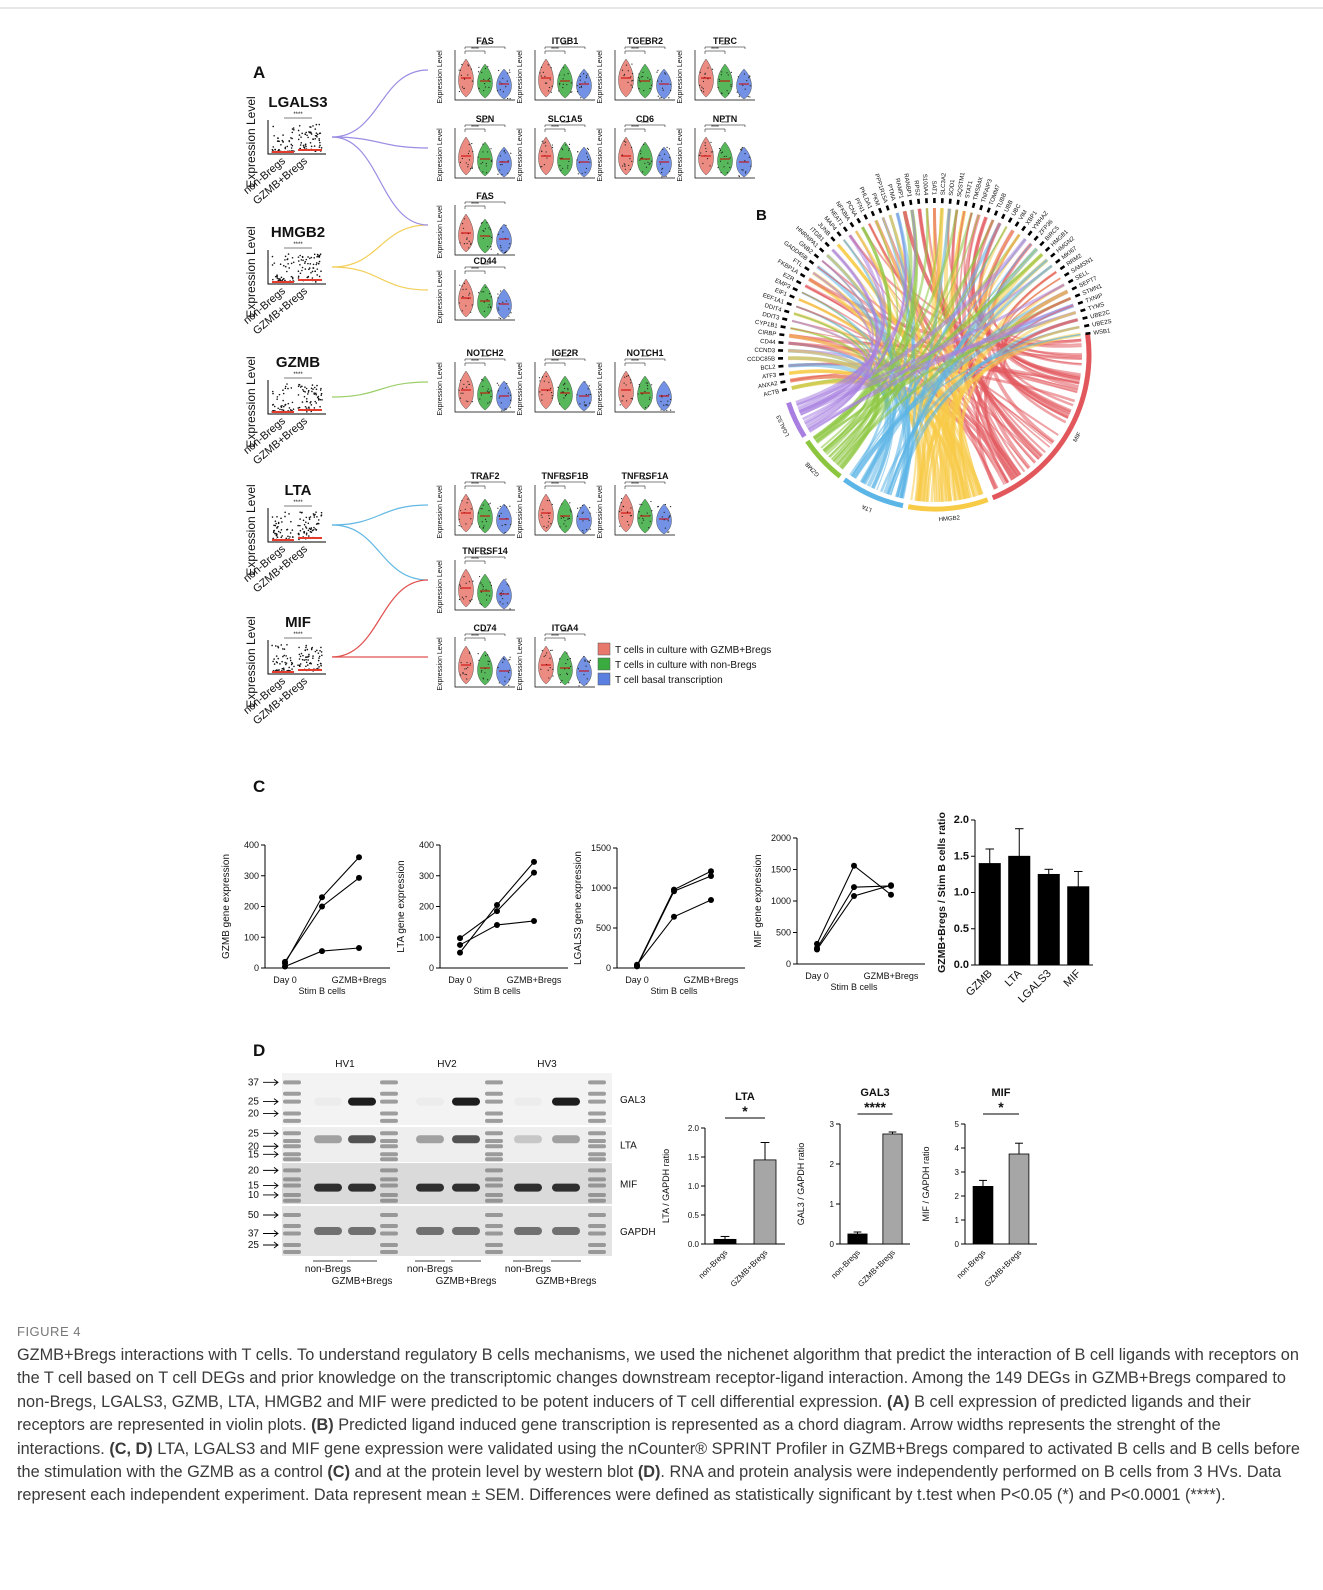 The height and width of the screenshot is (1590, 1323). I want to click on protein-band, so click(528, 1139).